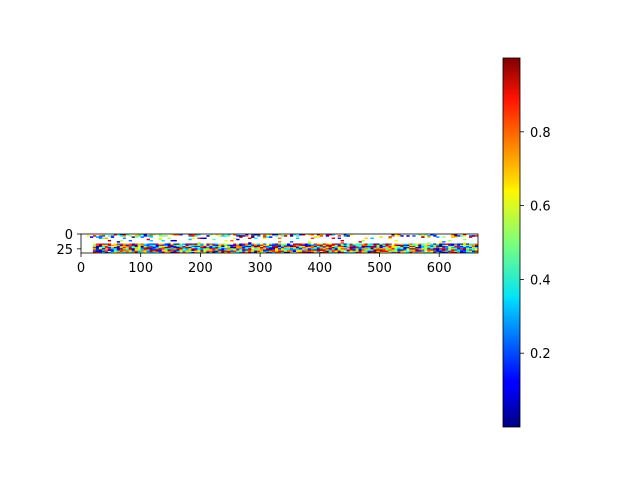 This screenshot has height=480, width=640. I want to click on x-tick-label: 300, so click(260, 268).